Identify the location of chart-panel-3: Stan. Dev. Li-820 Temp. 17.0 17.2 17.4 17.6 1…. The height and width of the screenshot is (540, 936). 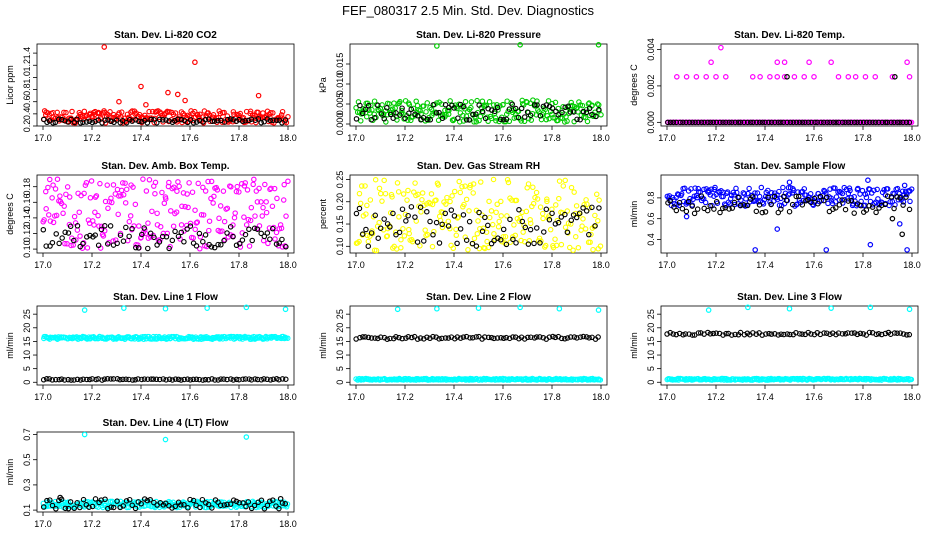
(775, 86).